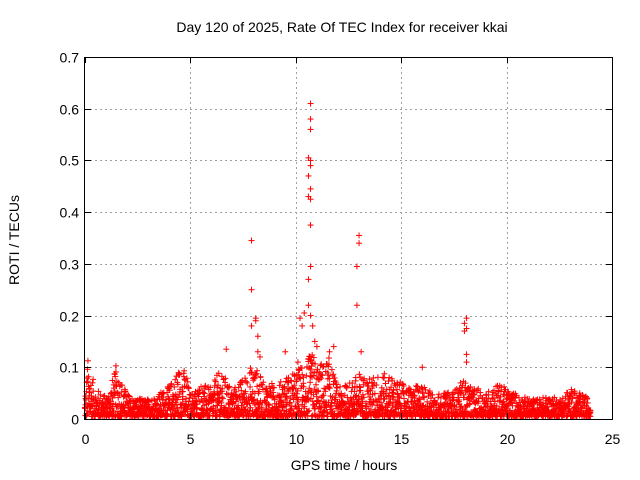  What do you see at coordinates (70, 265) in the screenshot?
I see `y-tick-label: 0.3` at bounding box center [70, 265].